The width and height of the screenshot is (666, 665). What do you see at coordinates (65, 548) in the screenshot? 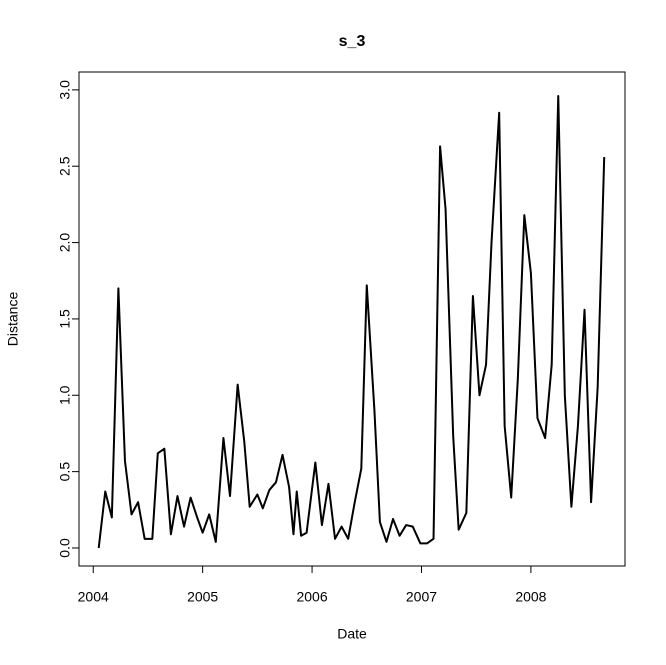
I see `y-tick-label: 0.0` at bounding box center [65, 548].